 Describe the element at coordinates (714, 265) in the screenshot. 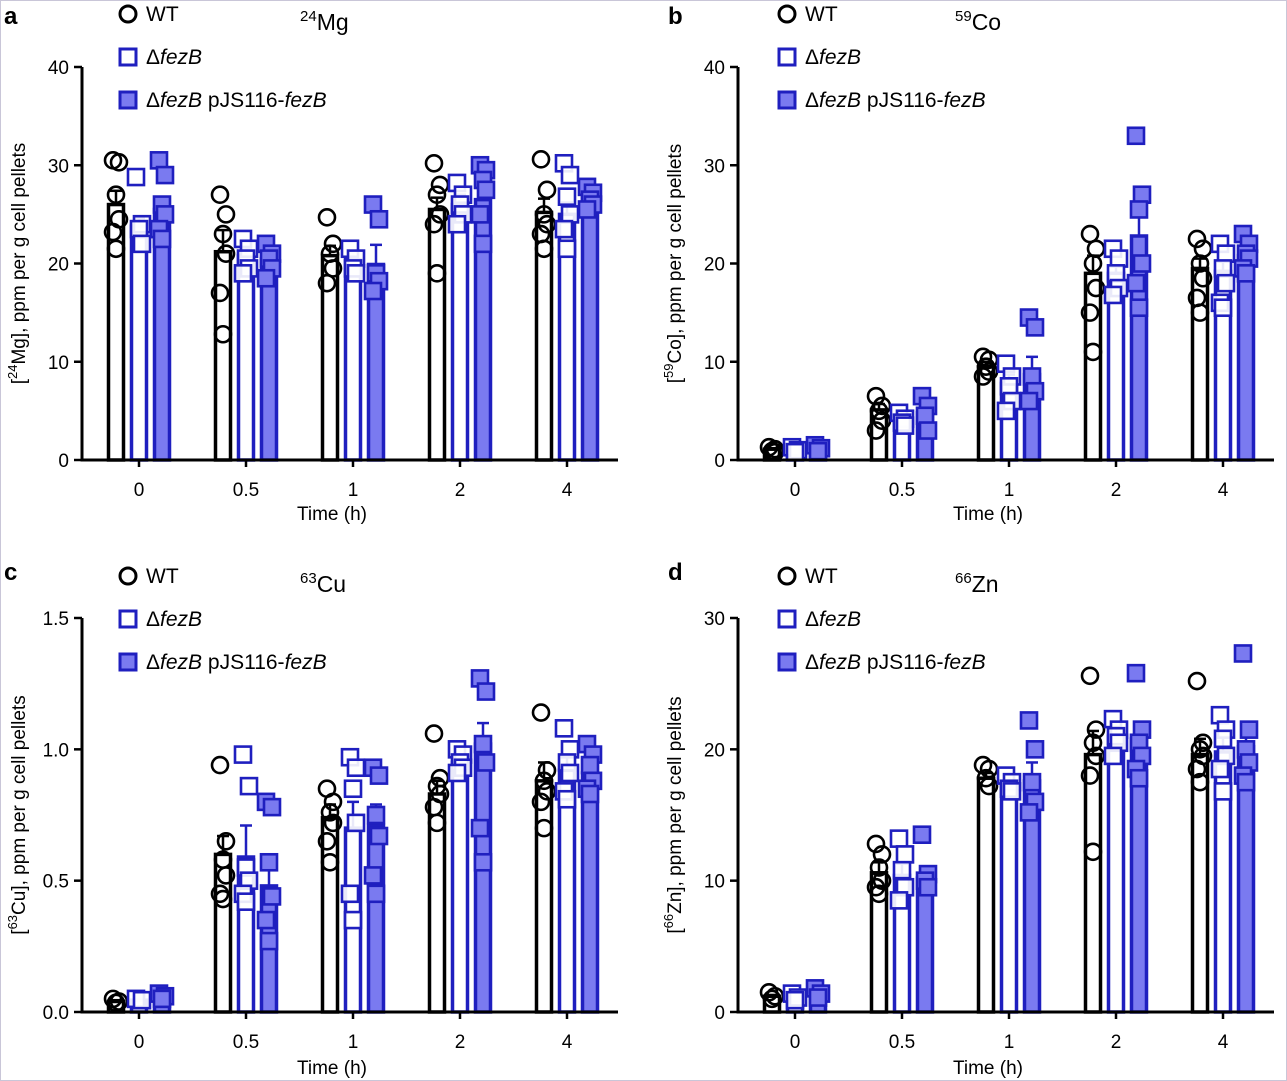

I see `y-tick-label: 20` at that location.